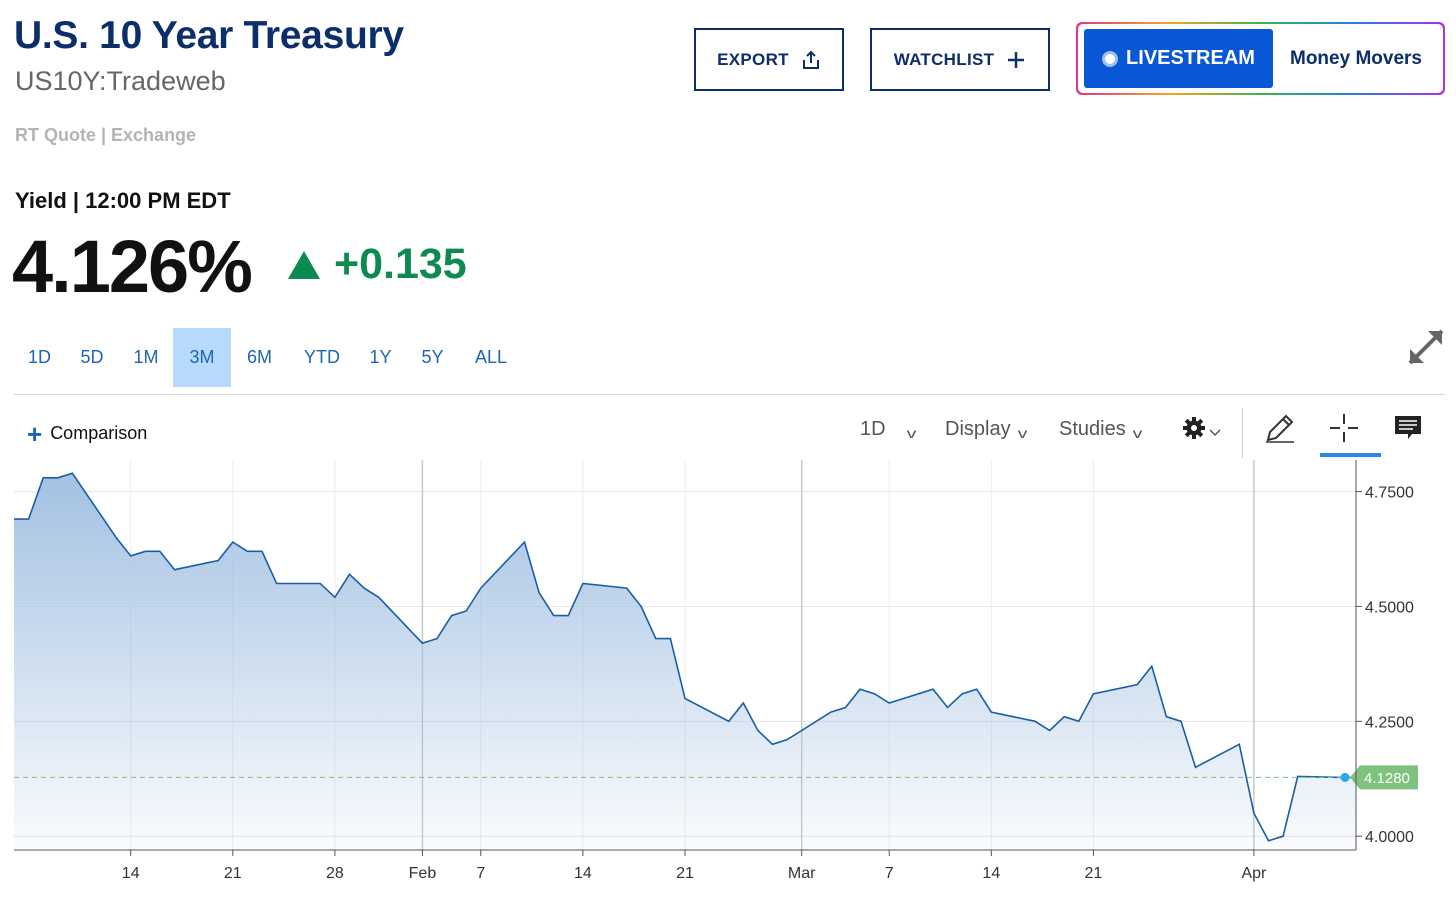  I want to click on x-tick-label: 28, so click(335, 873).